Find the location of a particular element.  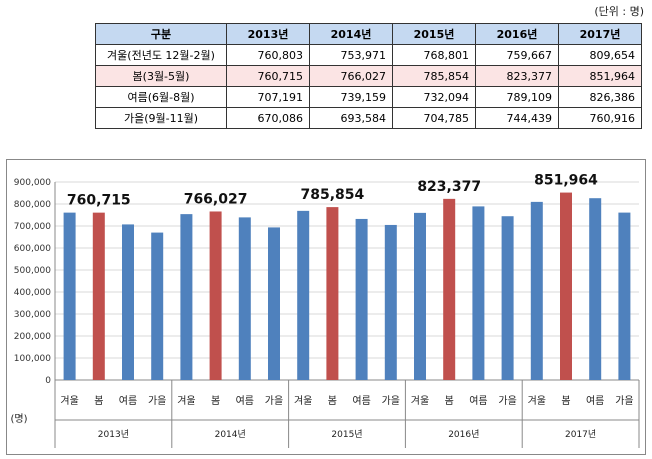

table-cell: 809,654 is located at coordinates (600, 55).